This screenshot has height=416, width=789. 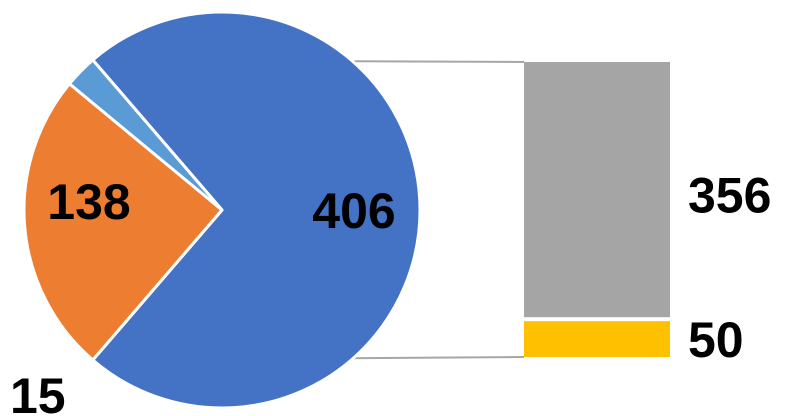 I want to click on slice-label-406: 406, so click(x=353, y=211).